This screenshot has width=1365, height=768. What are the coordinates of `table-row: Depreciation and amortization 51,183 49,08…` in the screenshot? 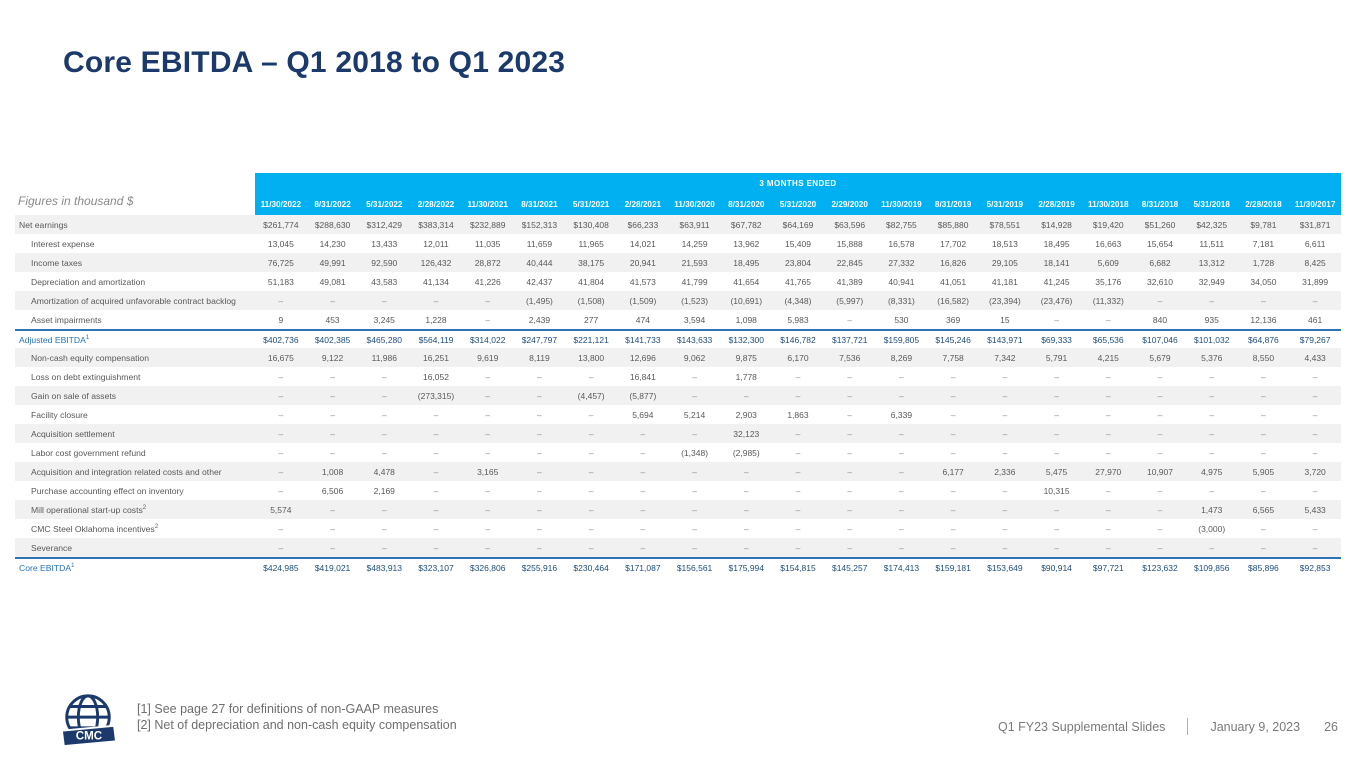 It's located at (678, 281).